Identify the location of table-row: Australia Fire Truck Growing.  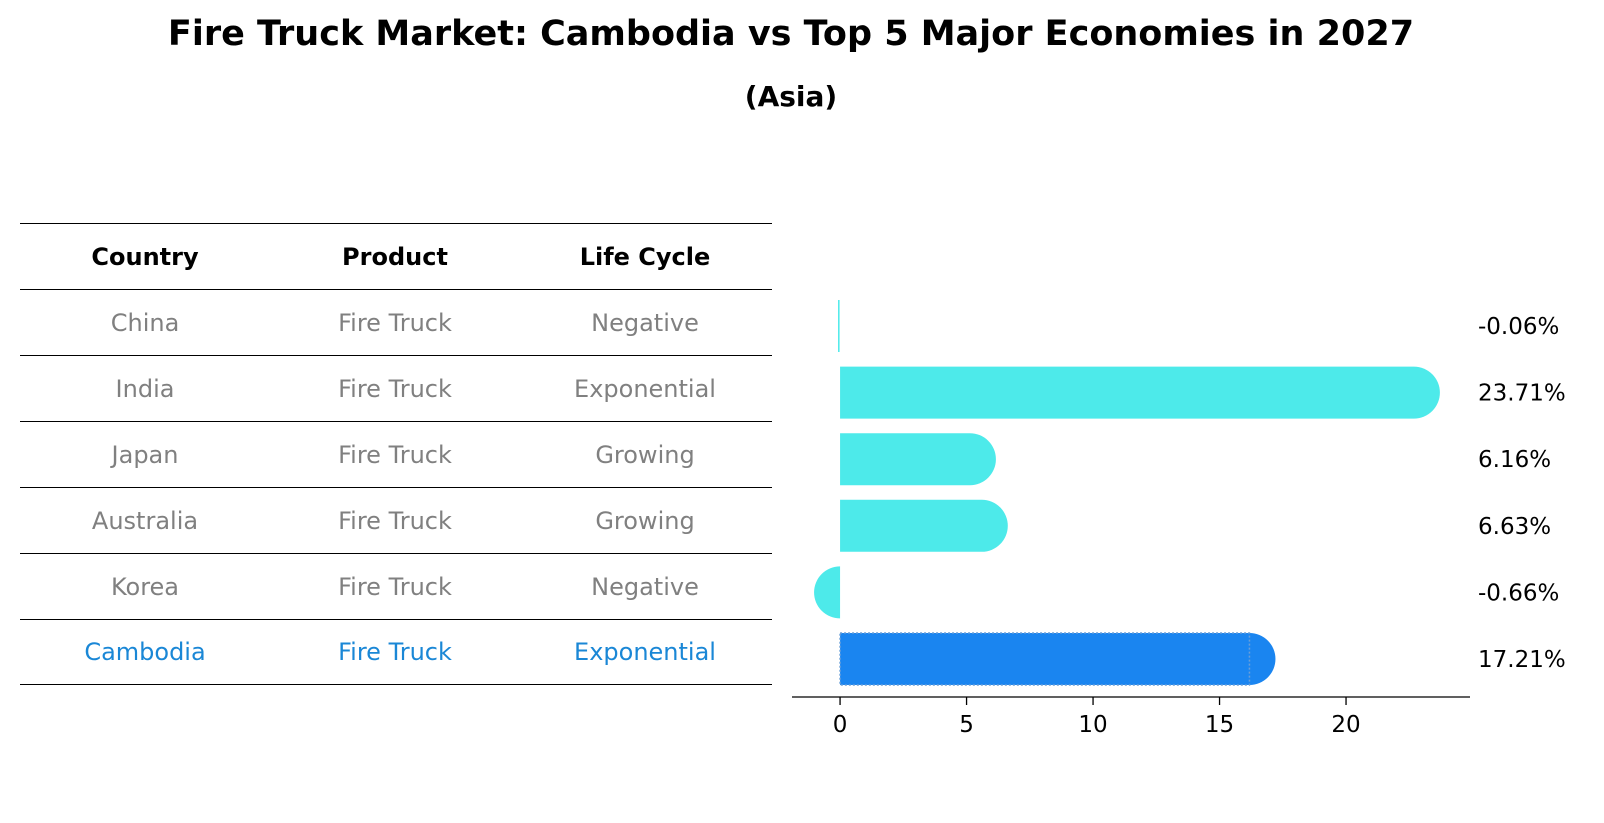
(396, 520).